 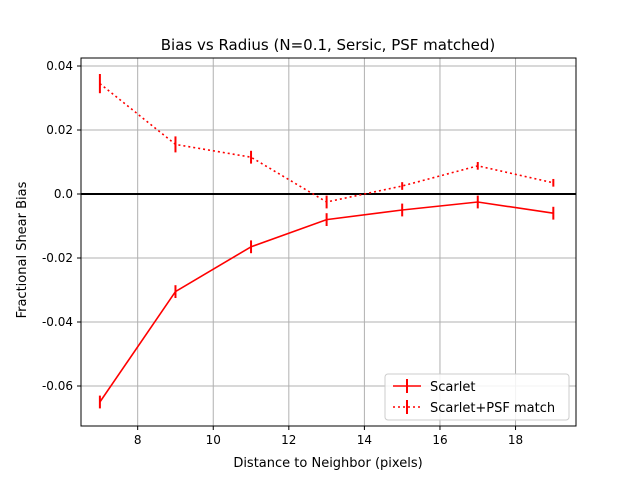 I want to click on y-tick-label: 0.04, so click(x=59, y=66).